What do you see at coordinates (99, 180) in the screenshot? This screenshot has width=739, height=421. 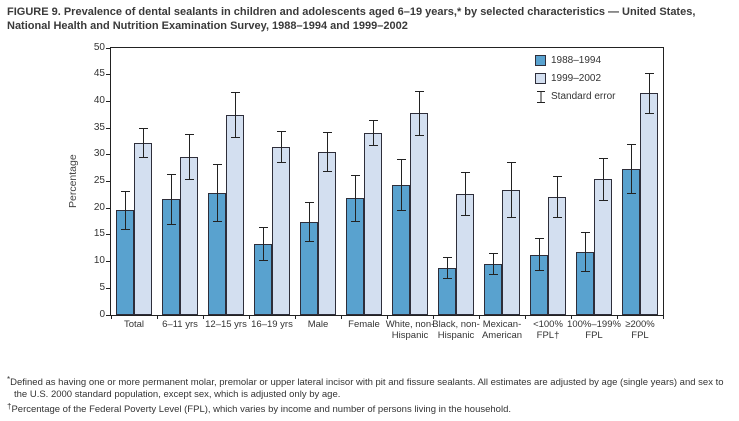 I see `y-axis-tick-label: 25` at bounding box center [99, 180].